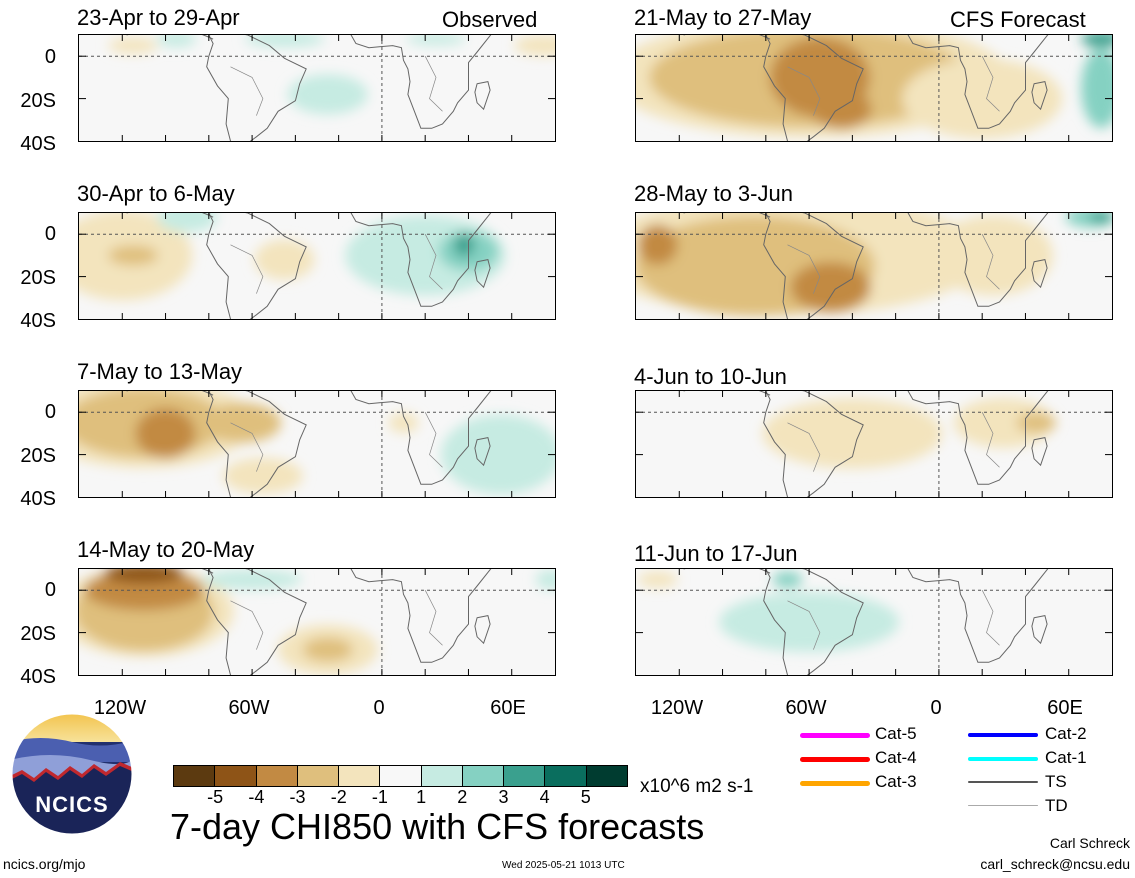 The height and width of the screenshot is (878, 1135). What do you see at coordinates (1066, 757) in the screenshot?
I see `legend-label-cat-1: Cat-1` at bounding box center [1066, 757].